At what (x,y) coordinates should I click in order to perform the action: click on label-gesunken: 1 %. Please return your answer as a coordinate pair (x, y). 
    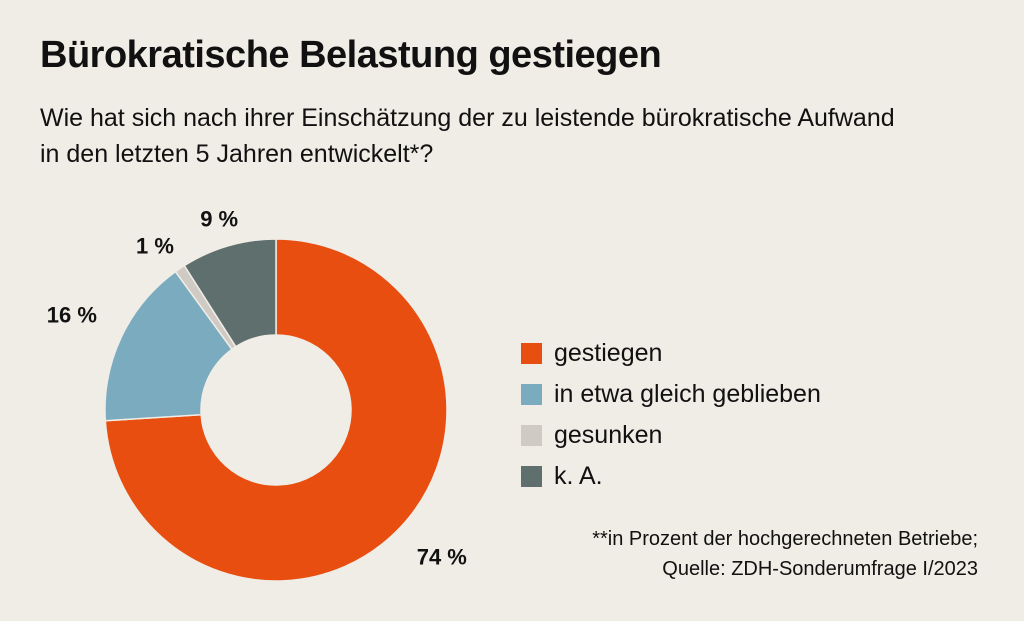
    Looking at the image, I should click on (155, 245).